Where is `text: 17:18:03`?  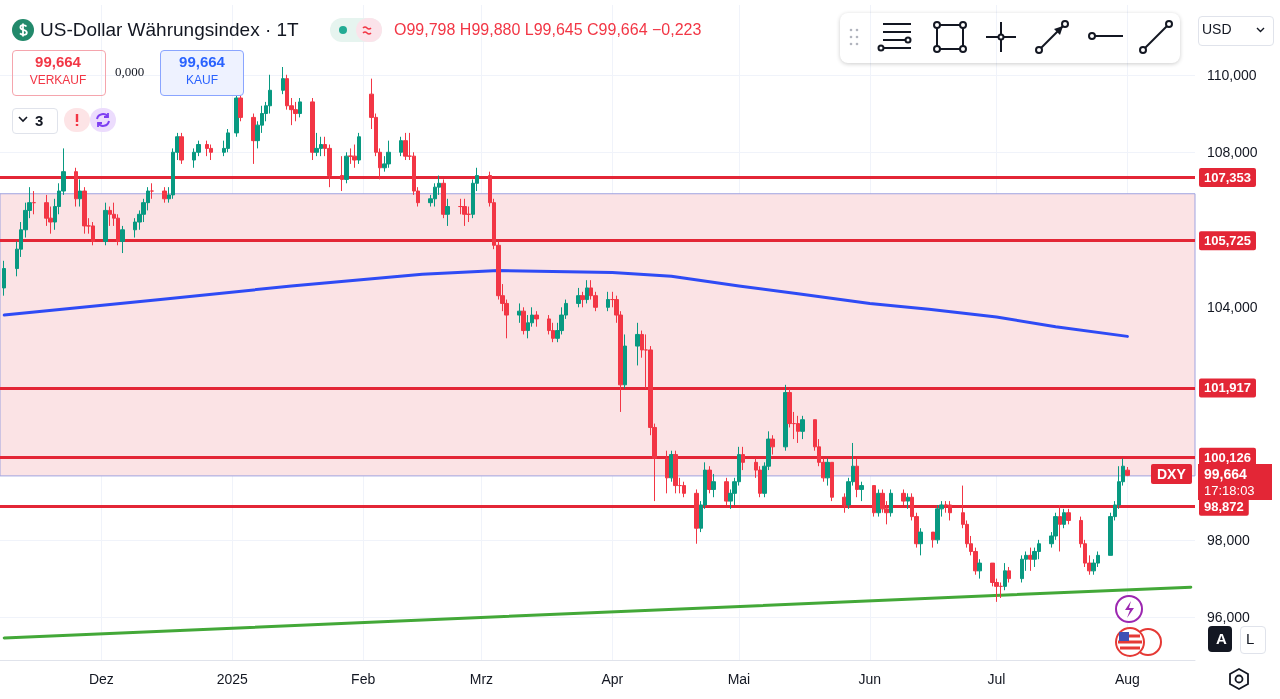
text: 17:18:03 is located at coordinates (1235, 491).